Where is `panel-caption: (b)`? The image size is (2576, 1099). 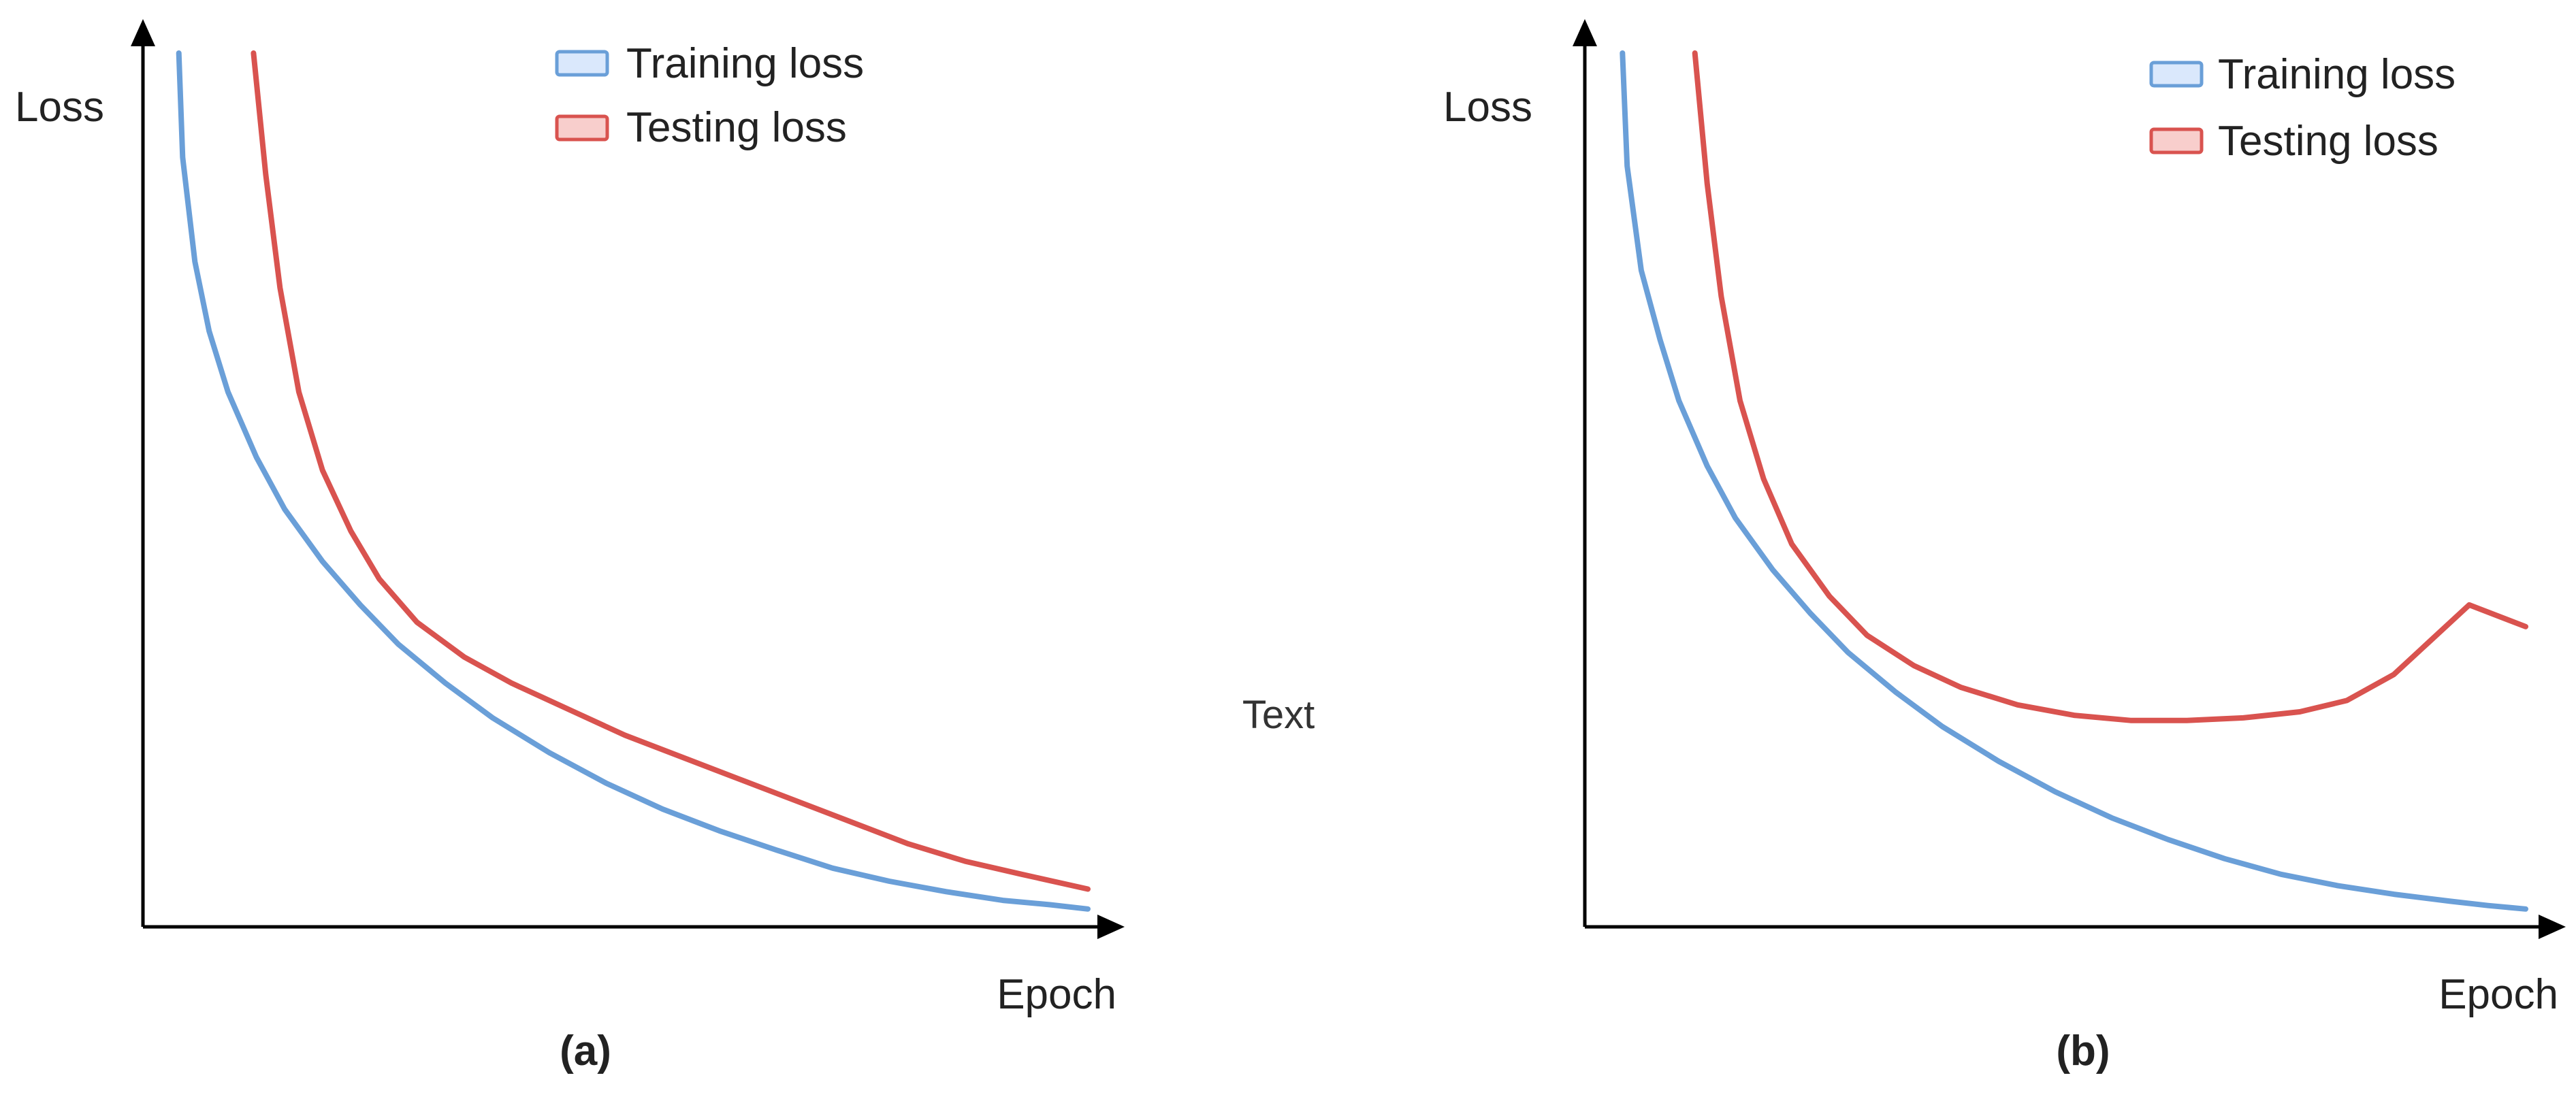 panel-caption: (b) is located at coordinates (2083, 1051).